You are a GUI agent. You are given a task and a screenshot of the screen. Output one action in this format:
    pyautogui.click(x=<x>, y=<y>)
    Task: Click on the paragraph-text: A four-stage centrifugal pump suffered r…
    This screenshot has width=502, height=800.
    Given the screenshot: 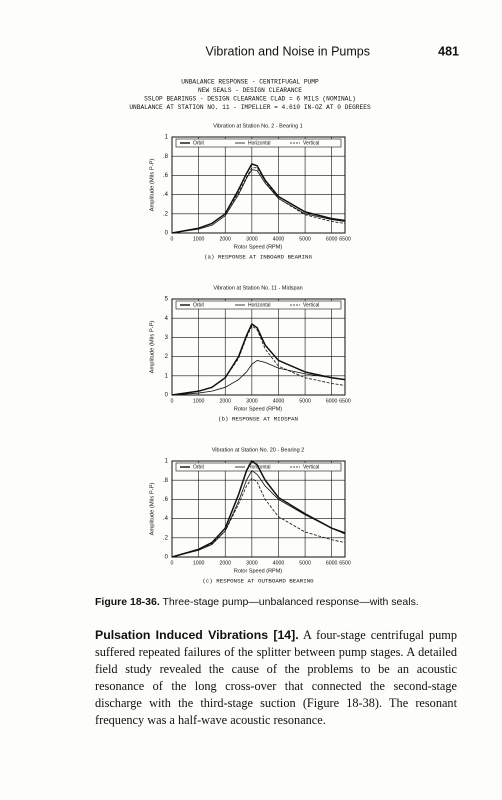 What is the action you would take?
    pyautogui.click(x=276, y=677)
    